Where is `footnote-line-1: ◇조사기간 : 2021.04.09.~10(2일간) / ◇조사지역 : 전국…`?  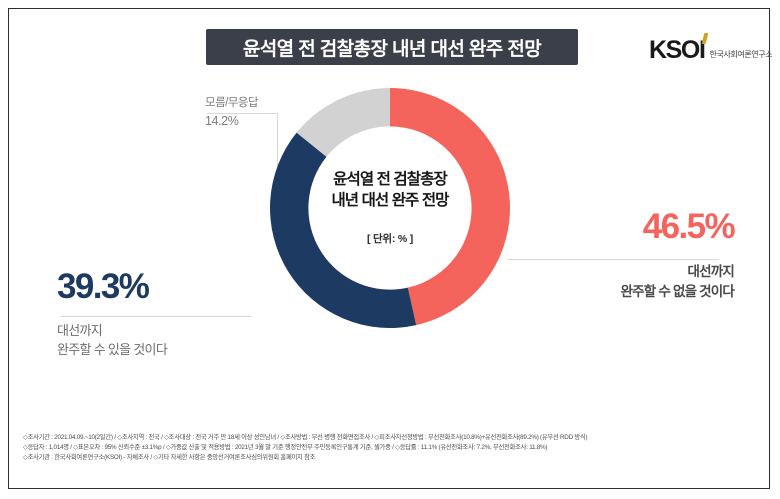 footnote-line-1: ◇조사기간 : 2021.04.09.~10(2일간) / ◇조사지역 : 전국… is located at coordinates (305, 437).